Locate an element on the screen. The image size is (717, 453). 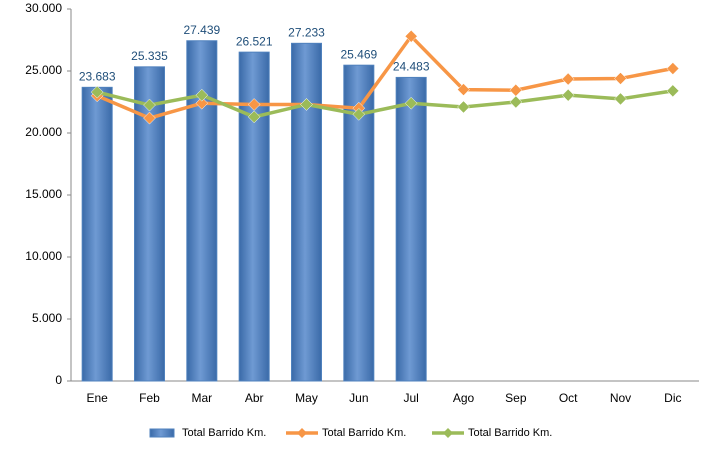
legend-swatch is located at coordinates (162, 433).